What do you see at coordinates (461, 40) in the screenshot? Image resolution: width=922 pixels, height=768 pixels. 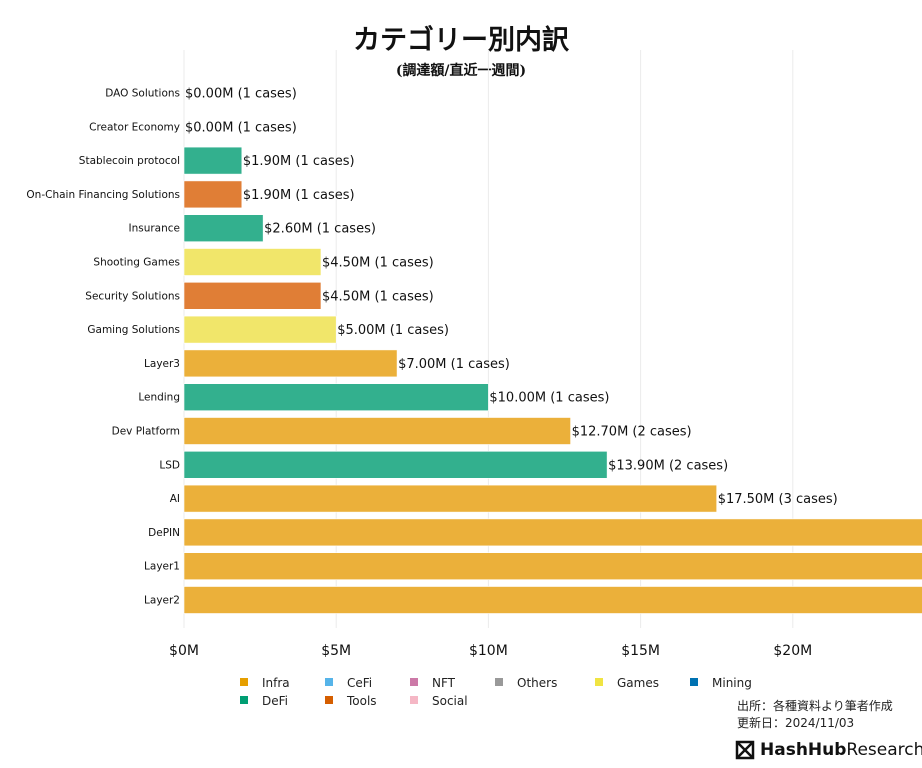 I see `chart-title: カテゴリー別内訳` at bounding box center [461, 40].